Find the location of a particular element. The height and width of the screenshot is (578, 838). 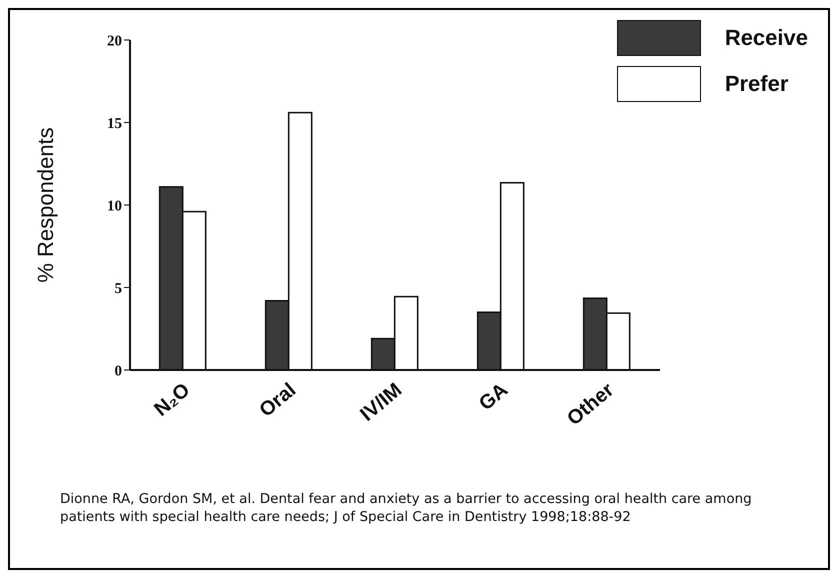

text: Dionne RA, Gordon SM, et al. Dental fear and anxiety as a barrier to accessing oral health care among patients with special health care needs; J of Special Care in Dentistry 1998;18:88-92 is located at coordinates (406, 508).